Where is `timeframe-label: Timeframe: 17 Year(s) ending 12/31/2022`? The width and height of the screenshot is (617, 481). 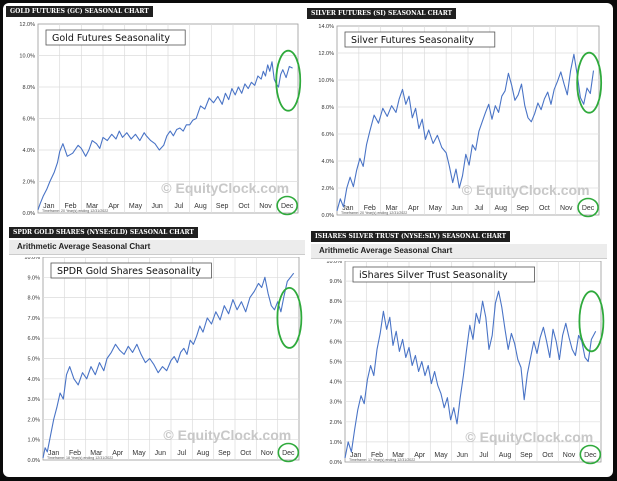 timeframe-label: Timeframe: 17 Year(s) ending 12/31/2022 is located at coordinates (382, 460).